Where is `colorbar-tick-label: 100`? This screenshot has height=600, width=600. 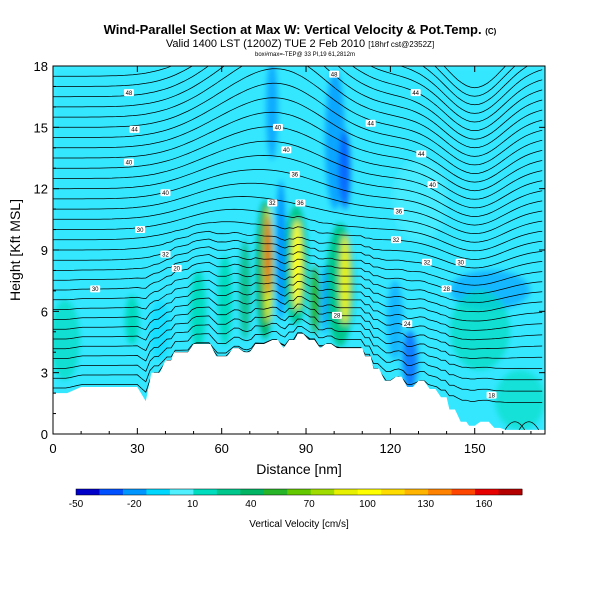
colorbar-tick-label: 100 is located at coordinates (367, 504).